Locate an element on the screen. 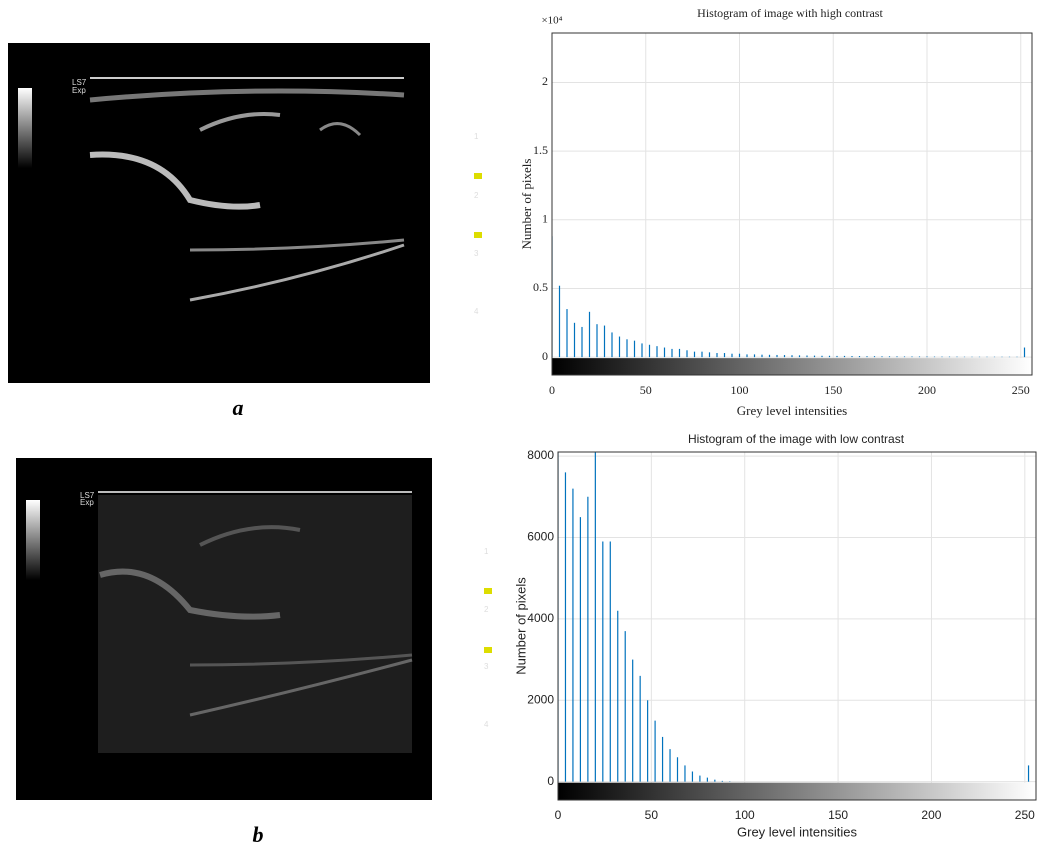  y-tick-label: 1.5 is located at coordinates (540, 150).